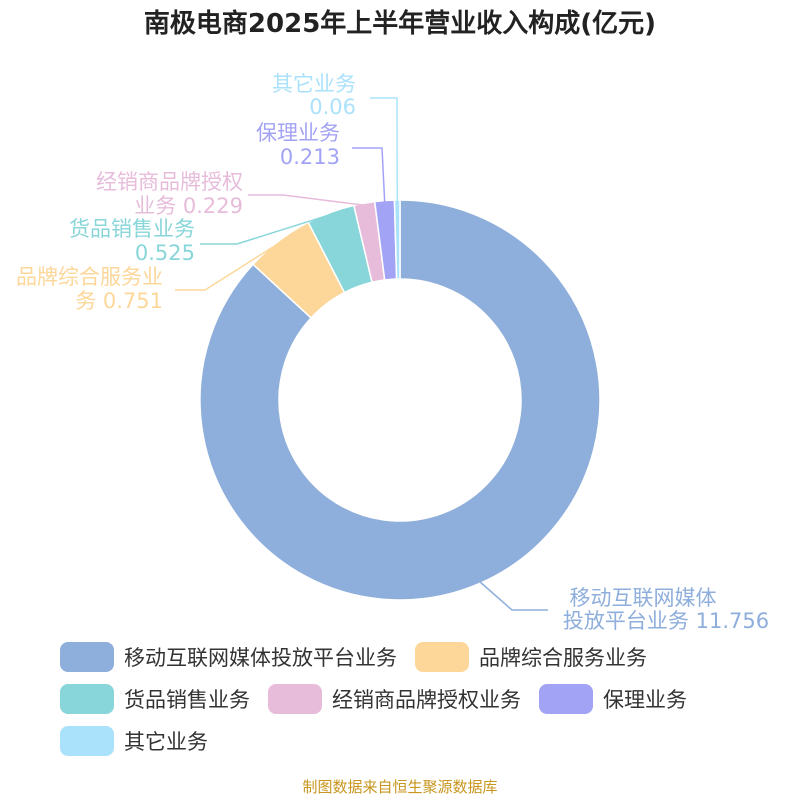 The image size is (800, 800). I want to click on legend-item-6: 其它业务, so click(134, 741).